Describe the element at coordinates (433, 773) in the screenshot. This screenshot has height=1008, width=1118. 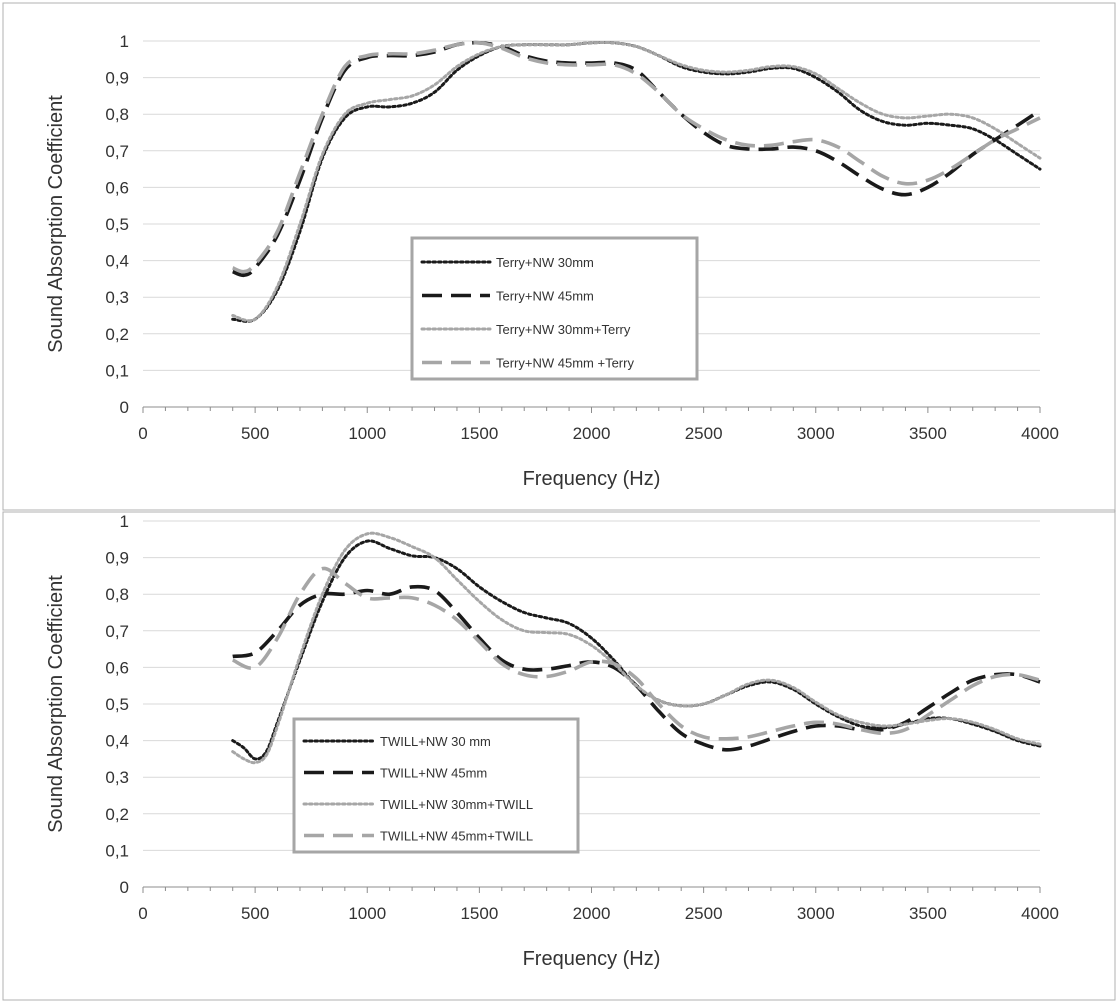
I see `legend-label: TWILL+NW 45mm` at that location.